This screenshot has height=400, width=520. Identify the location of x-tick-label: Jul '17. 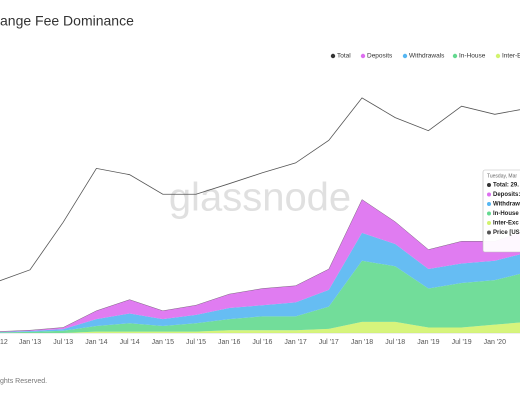
(329, 342).